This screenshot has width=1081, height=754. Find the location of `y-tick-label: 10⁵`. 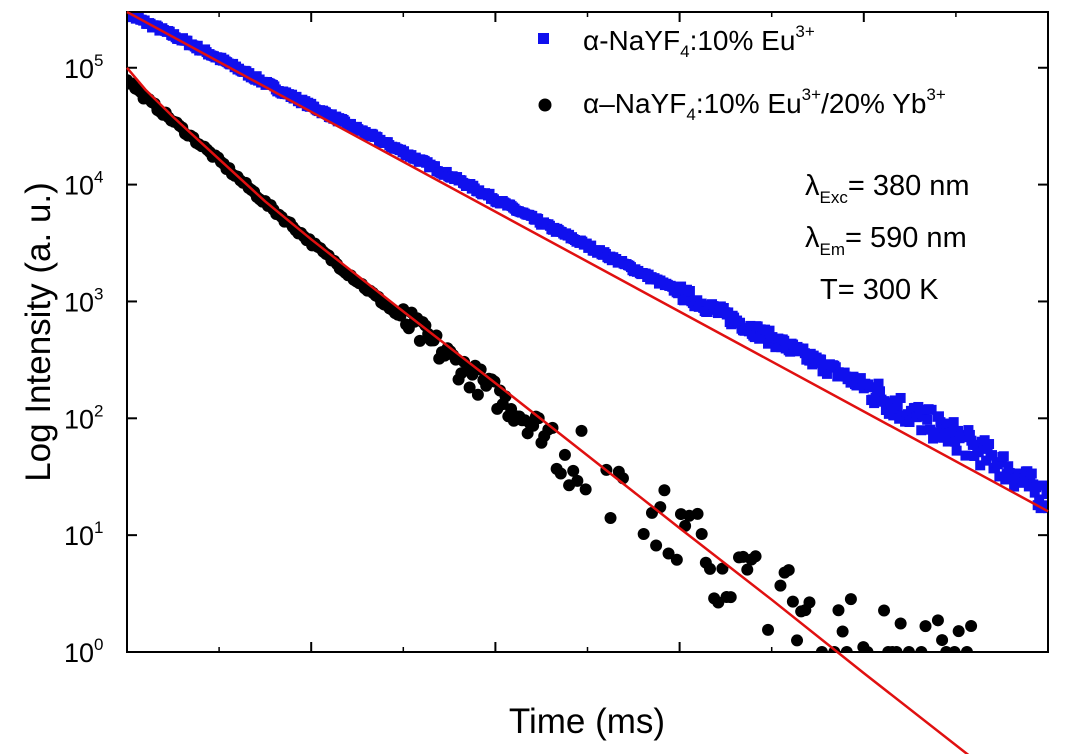

y-tick-label: 10⁵ is located at coordinates (84, 67).